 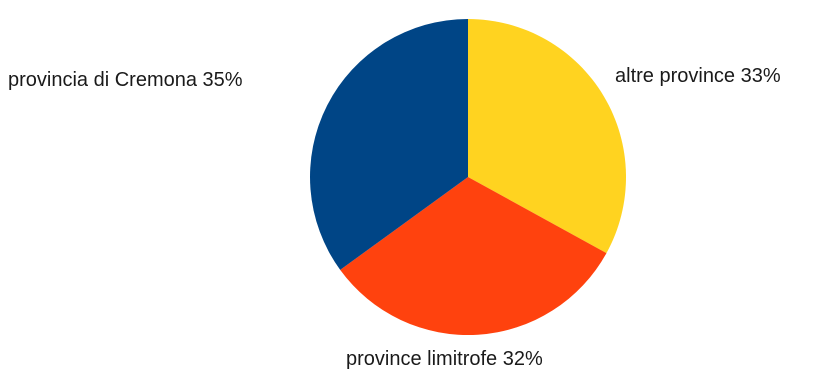 What do you see at coordinates (473, 256) in the screenshot?
I see `pie-slice-province-limitrofe` at bounding box center [473, 256].